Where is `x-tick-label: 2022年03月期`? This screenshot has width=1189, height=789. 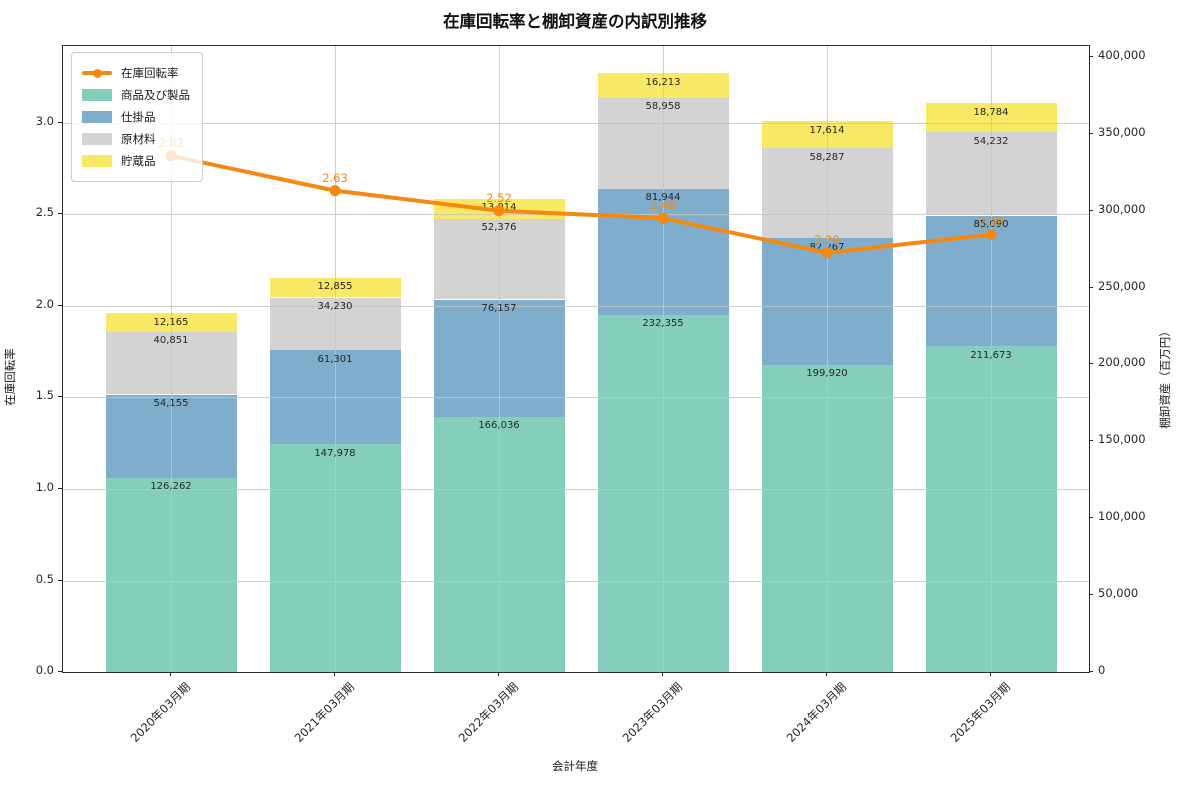 x-tick-label: 2022年03月期 is located at coordinates (488, 712).